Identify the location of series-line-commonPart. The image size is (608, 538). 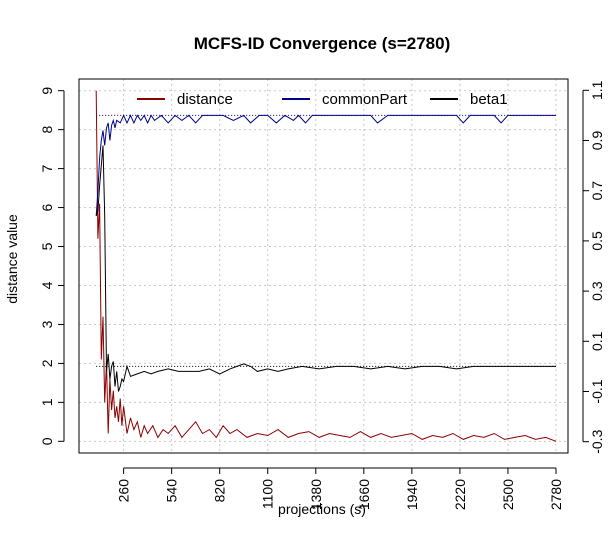
(325, 165).